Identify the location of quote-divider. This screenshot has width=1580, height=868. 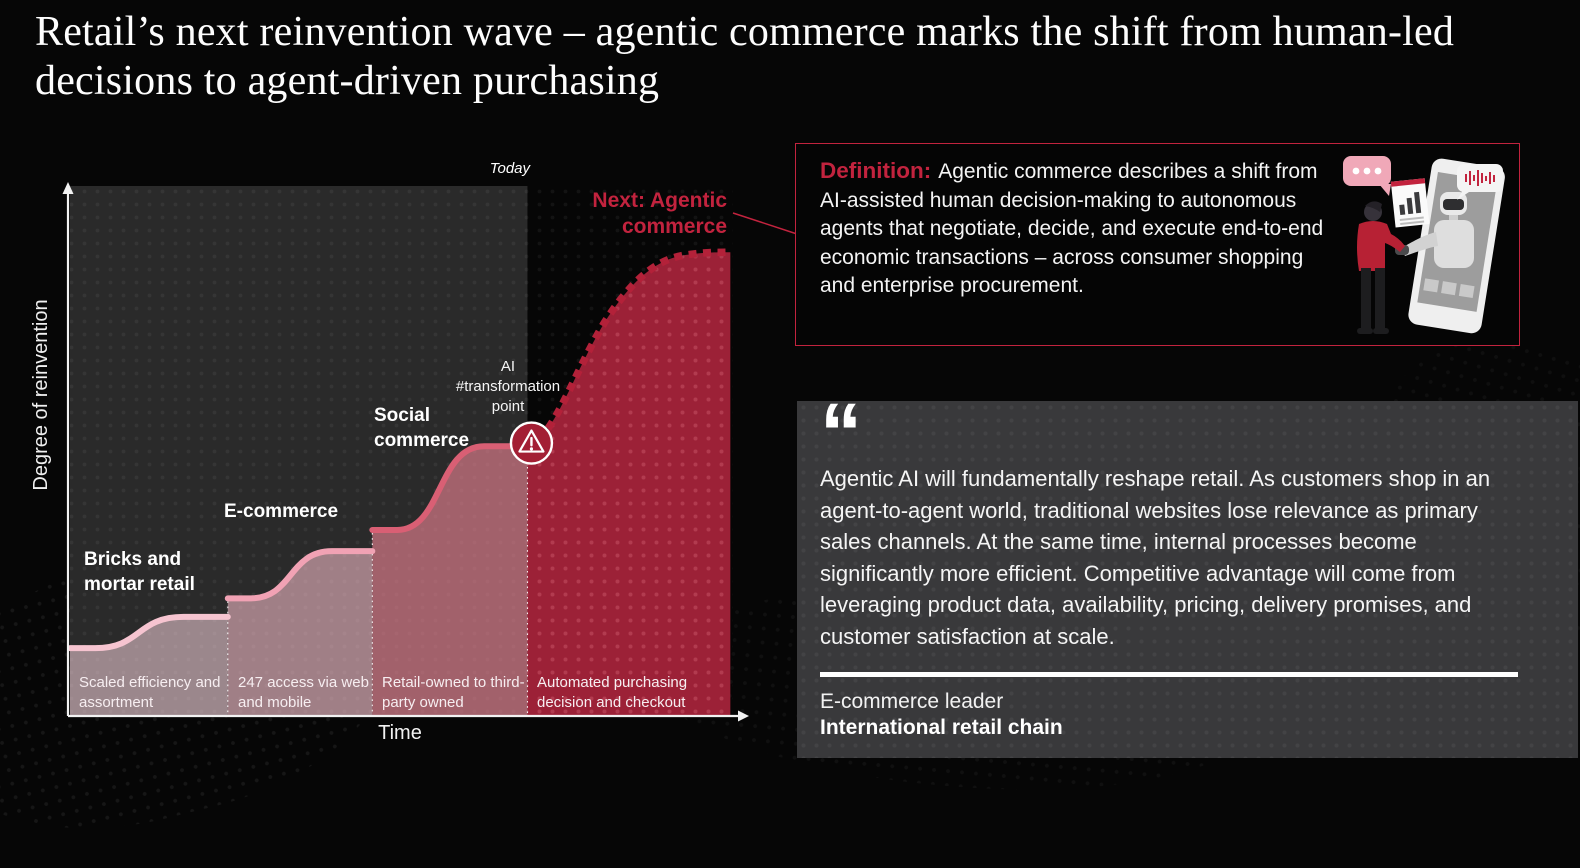
(1169, 674).